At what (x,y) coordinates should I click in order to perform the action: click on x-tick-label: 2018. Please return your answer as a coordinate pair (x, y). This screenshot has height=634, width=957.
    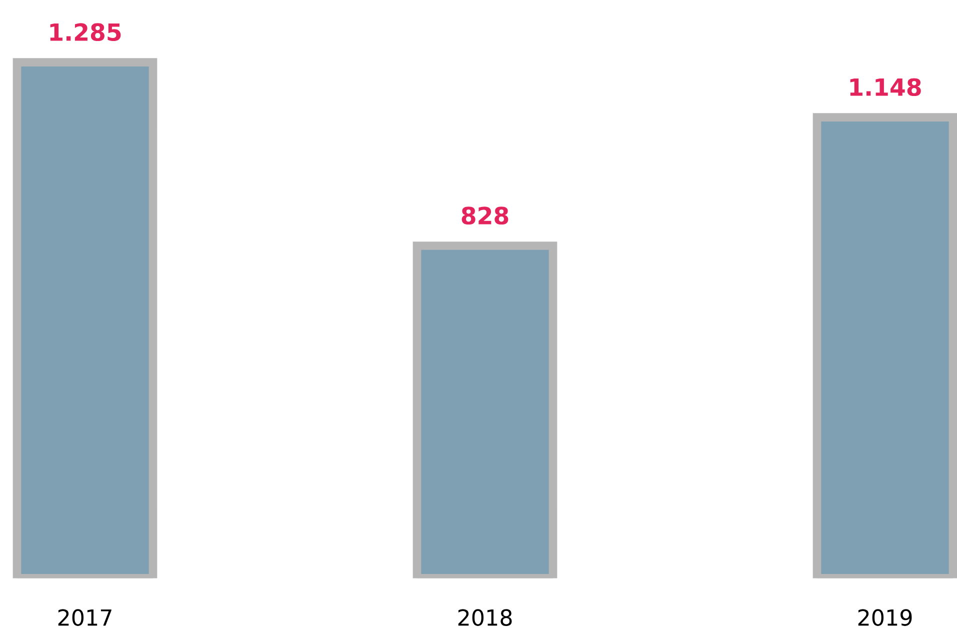
    Looking at the image, I should click on (485, 617).